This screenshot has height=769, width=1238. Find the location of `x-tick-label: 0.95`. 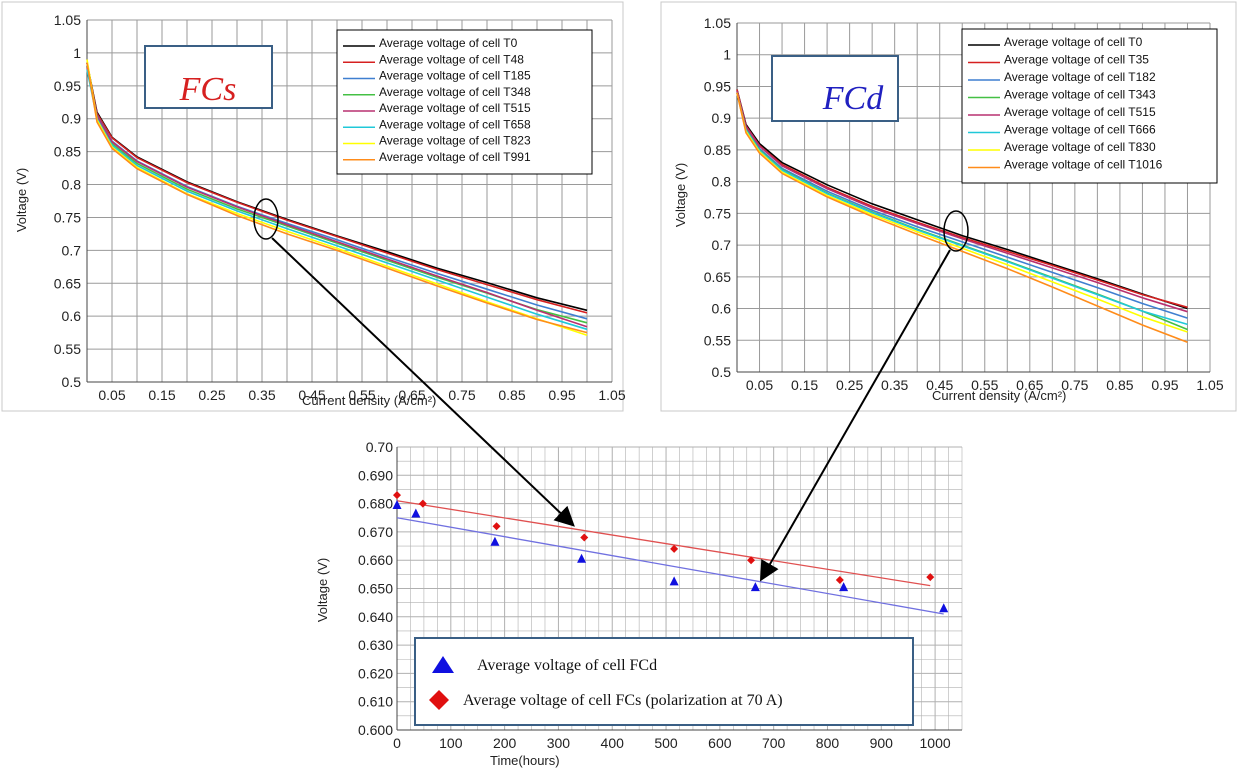

x-tick-label: 0.95 is located at coordinates (561, 395).